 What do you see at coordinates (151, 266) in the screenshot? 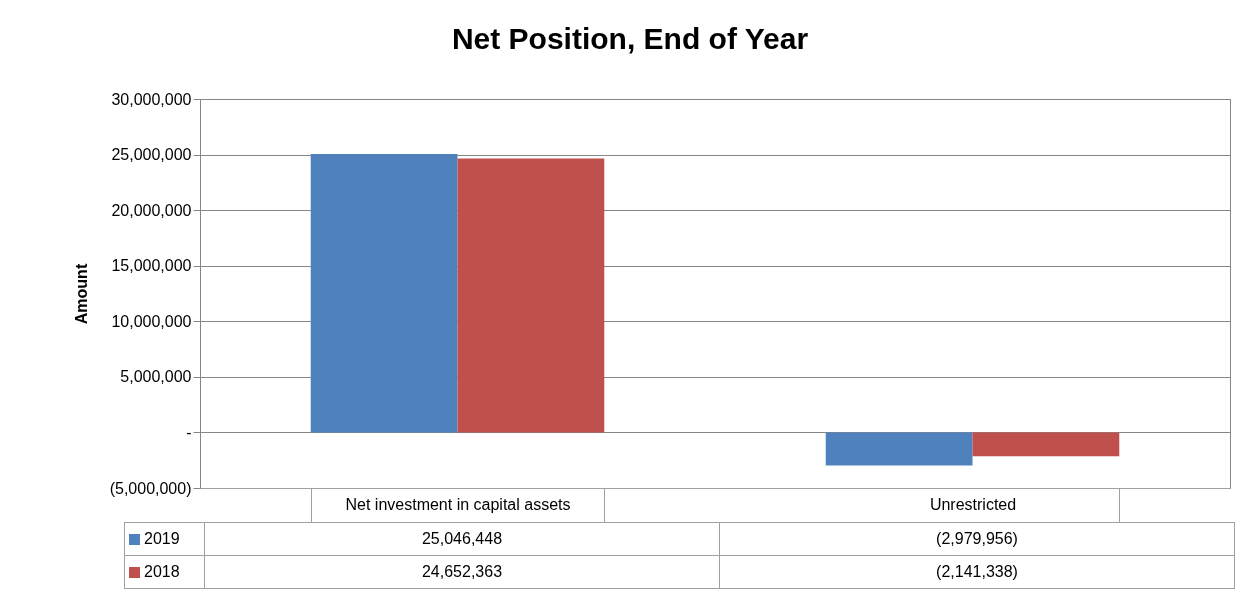
I see `y-tick-label: 15,000,000` at bounding box center [151, 266].